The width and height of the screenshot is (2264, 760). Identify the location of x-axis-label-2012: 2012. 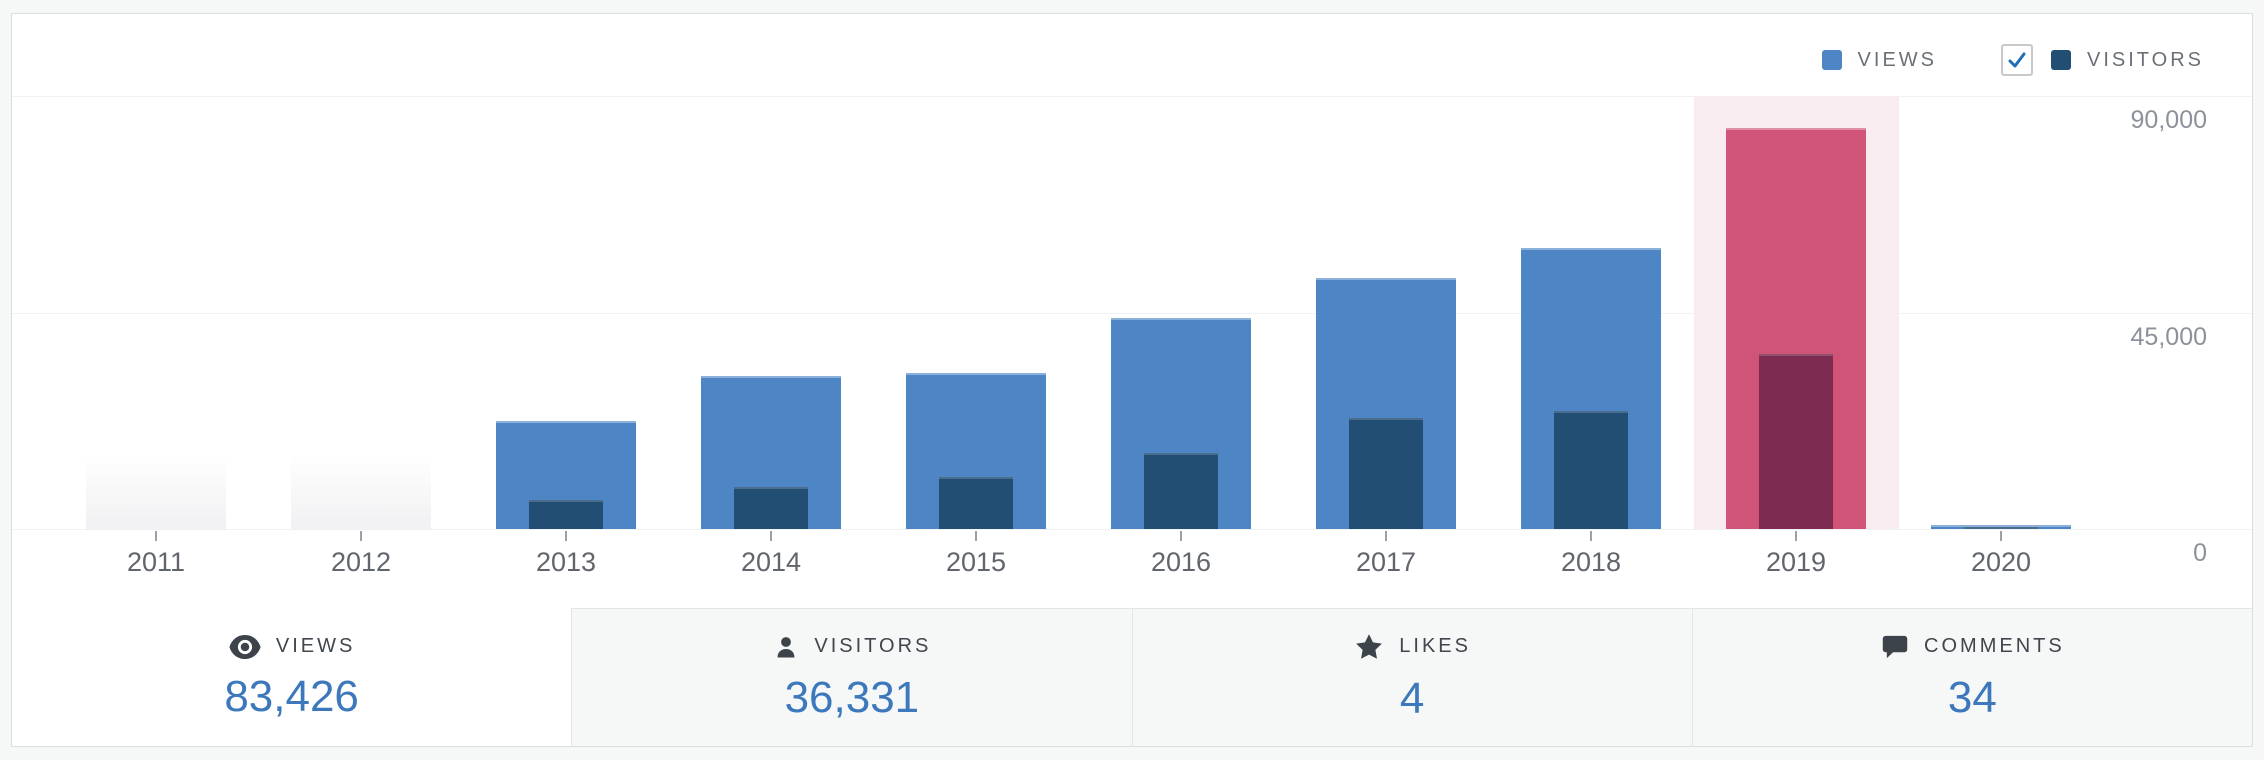
(361, 562).